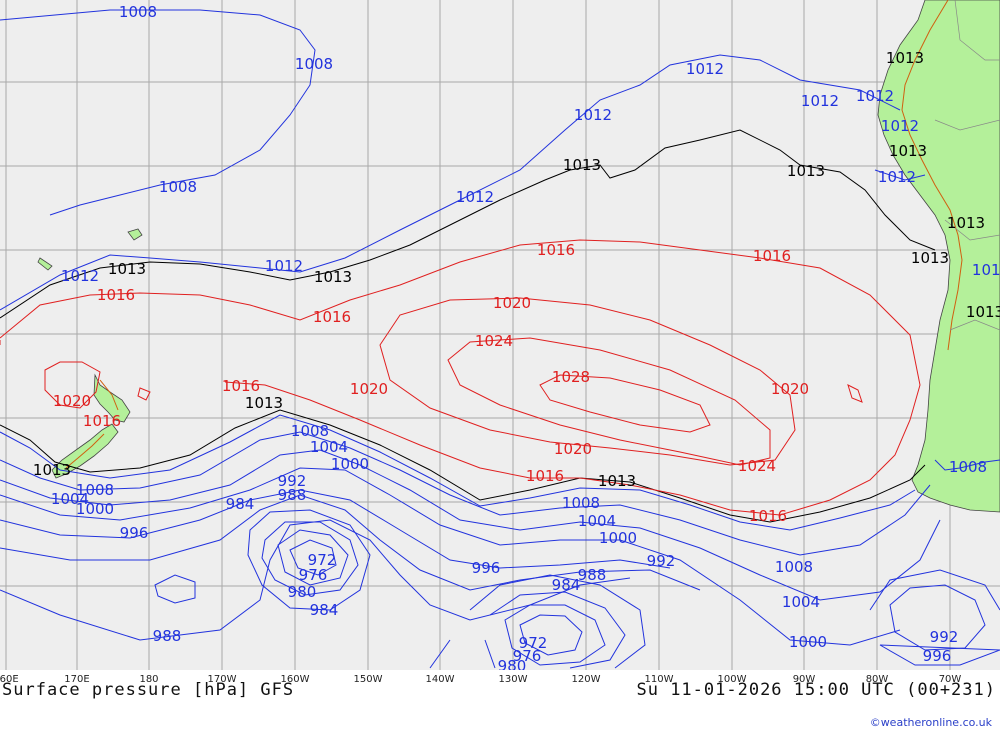  I want to click on country-borders, so click(967, 165).